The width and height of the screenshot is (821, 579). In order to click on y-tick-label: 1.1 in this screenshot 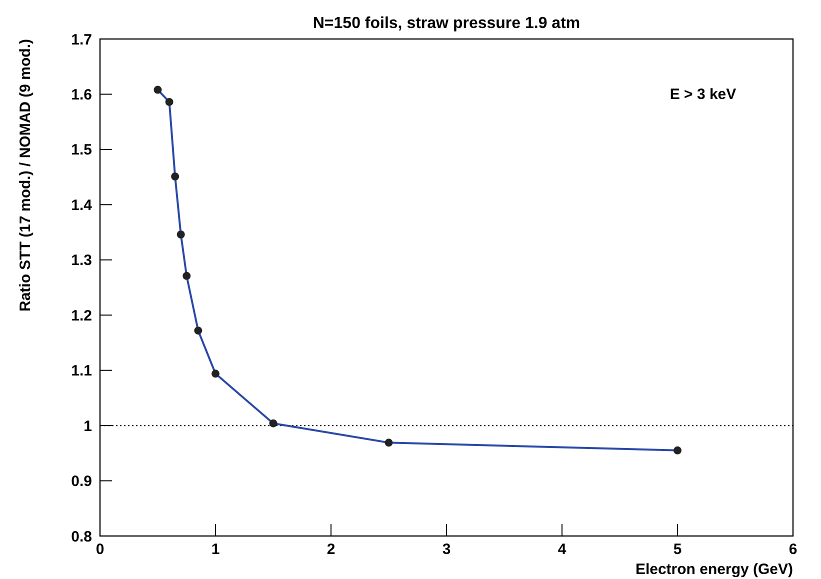, I will do `click(81, 371)`.